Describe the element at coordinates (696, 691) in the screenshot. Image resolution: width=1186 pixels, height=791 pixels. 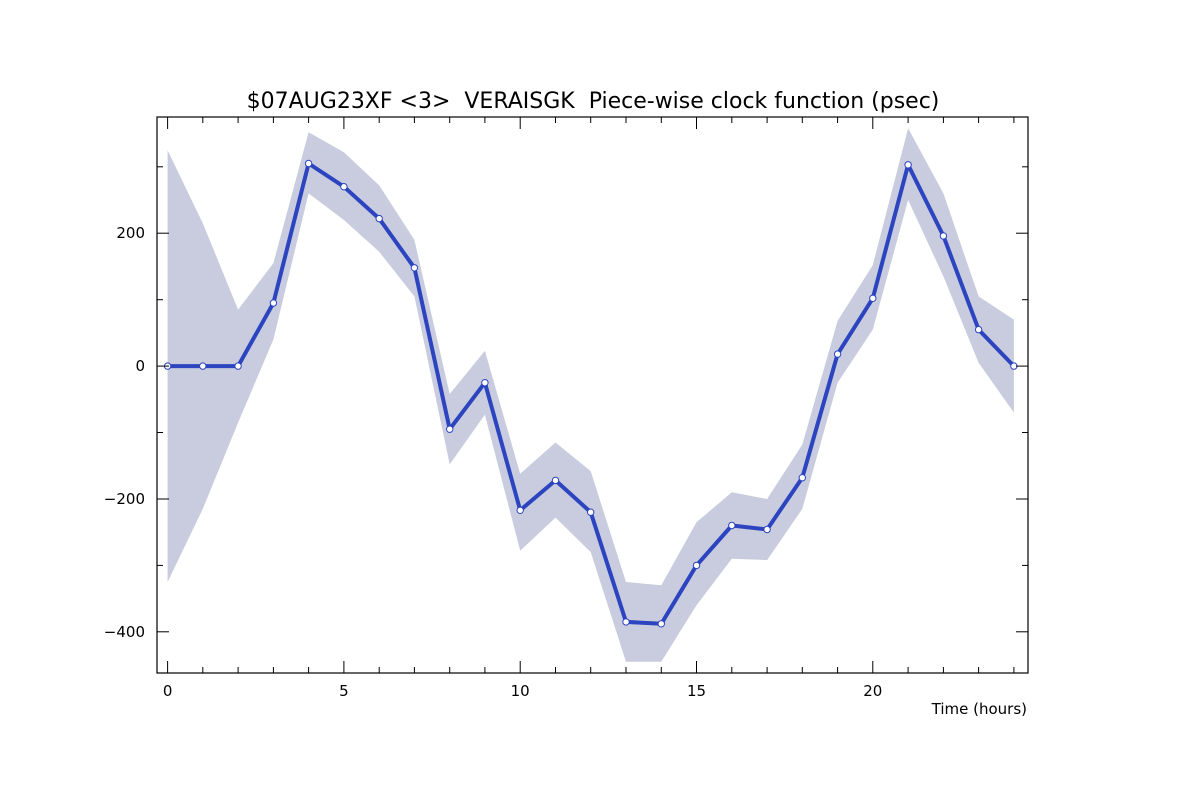
I see `x-tick-label: 15` at that location.